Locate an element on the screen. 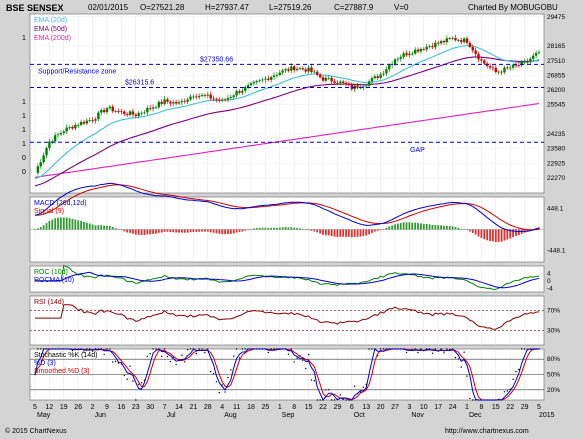  roc-y-tick: -4 is located at coordinates (550, 288).